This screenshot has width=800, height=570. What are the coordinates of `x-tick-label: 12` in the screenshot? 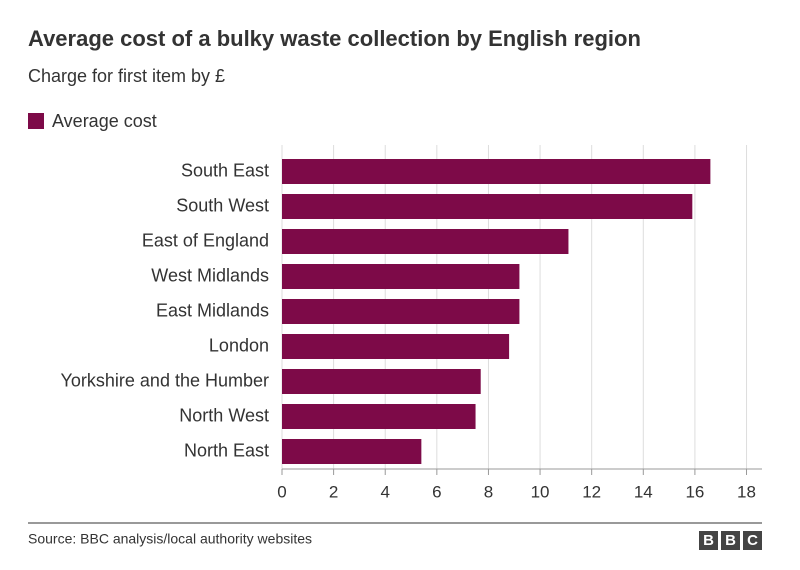 It's located at (591, 491).